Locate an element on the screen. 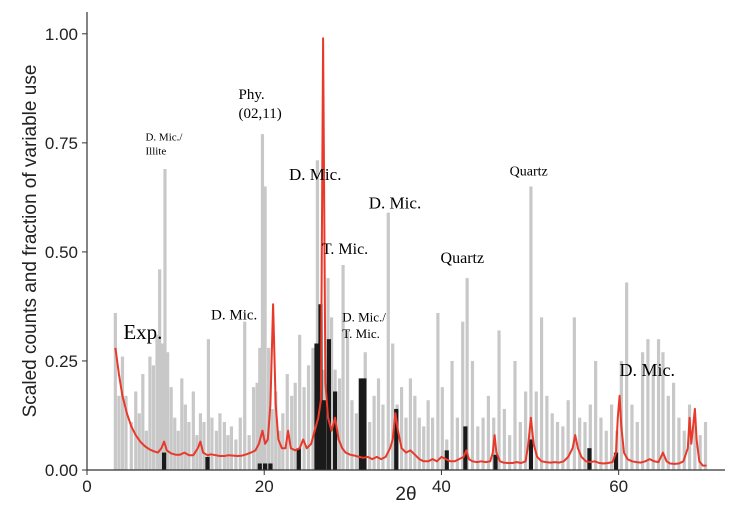 This screenshot has width=743, height=508. x-axis-title: 2θ is located at coordinates (405, 494).